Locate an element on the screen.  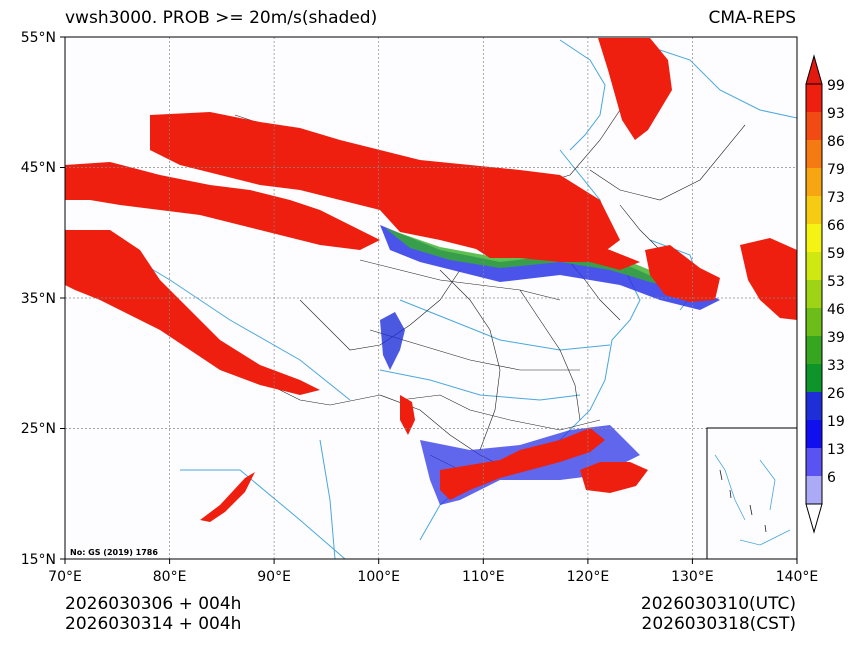
lon-label-80: 80°E is located at coordinates (170, 577).